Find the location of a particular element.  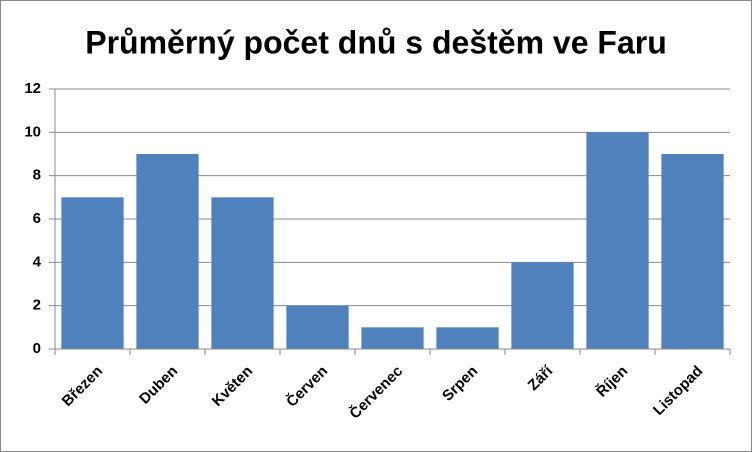

chart-title: Průměrný počet dnů s deštěm ve Faru is located at coordinates (376, 42).